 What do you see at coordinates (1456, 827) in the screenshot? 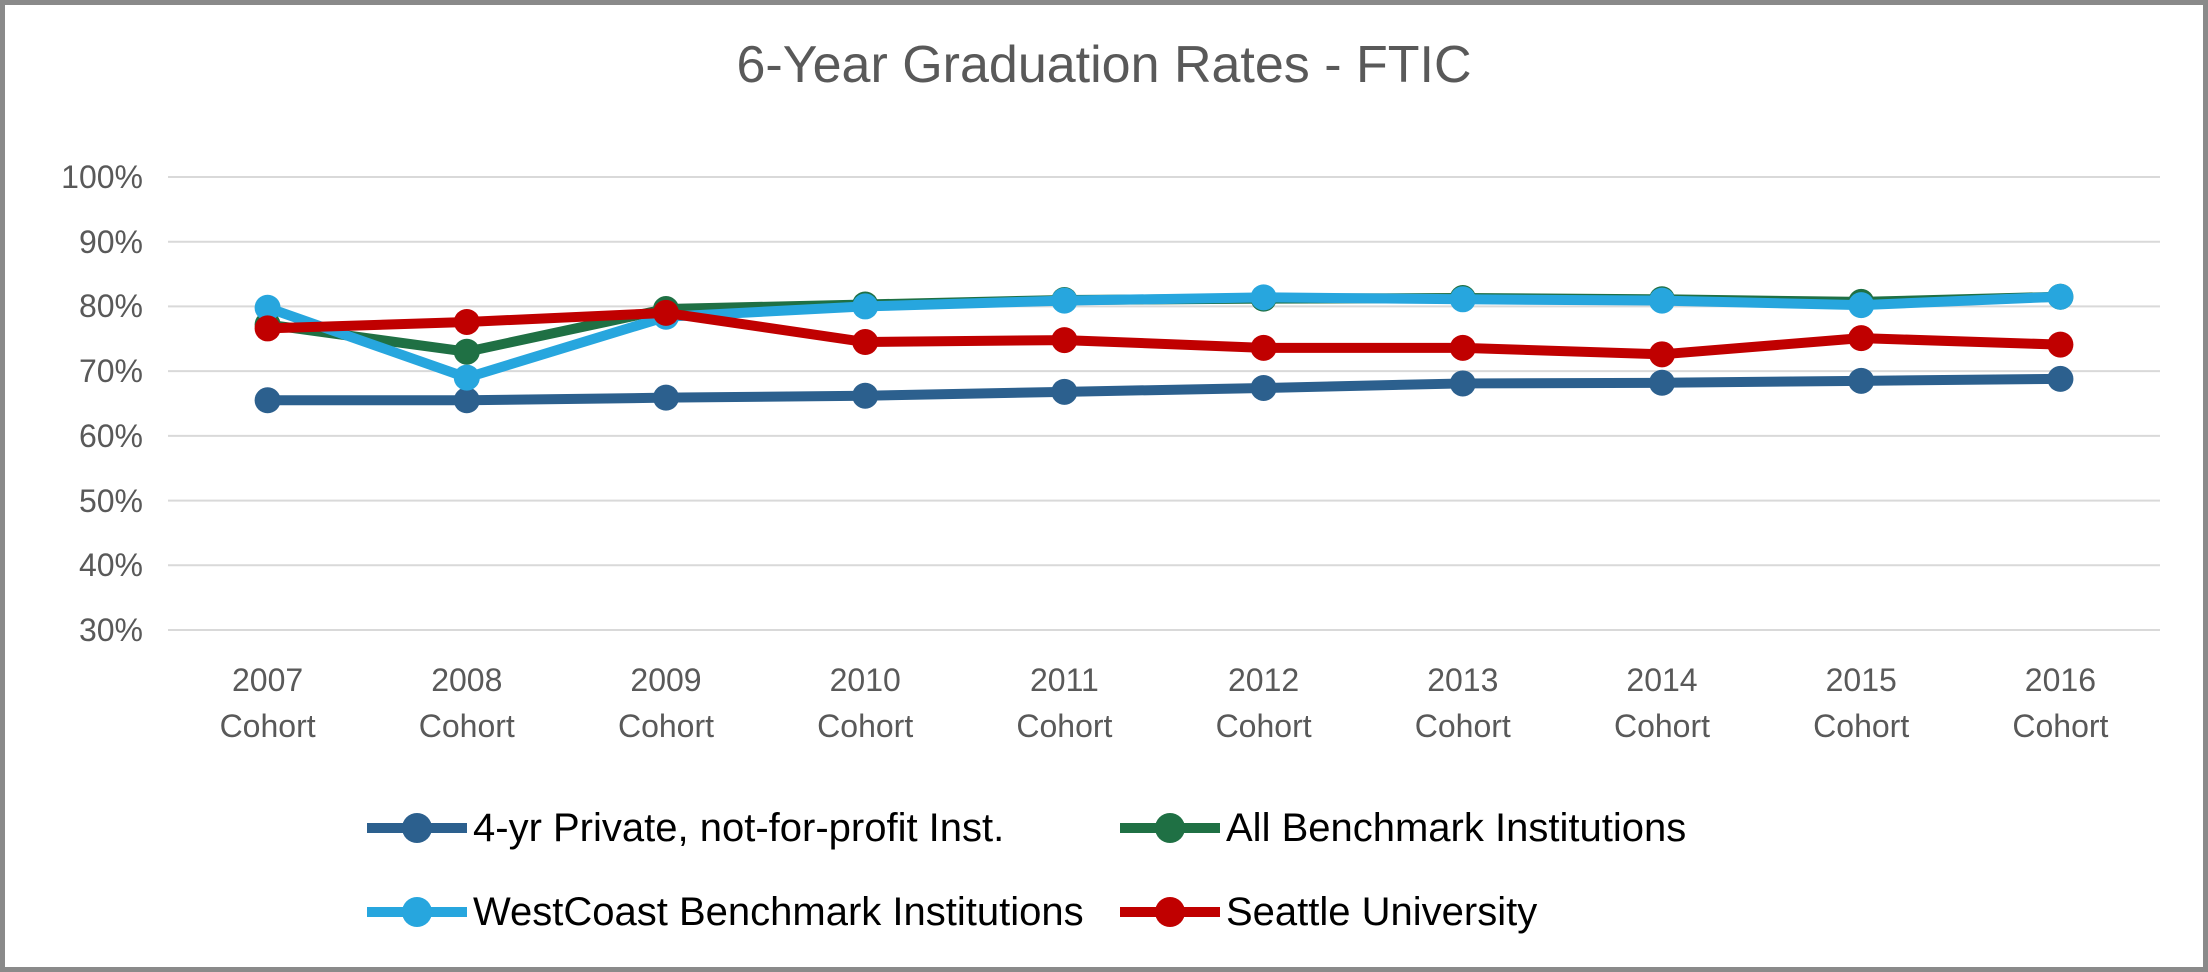
I see `legend-label: All Benchmark Institutions` at bounding box center [1456, 827].